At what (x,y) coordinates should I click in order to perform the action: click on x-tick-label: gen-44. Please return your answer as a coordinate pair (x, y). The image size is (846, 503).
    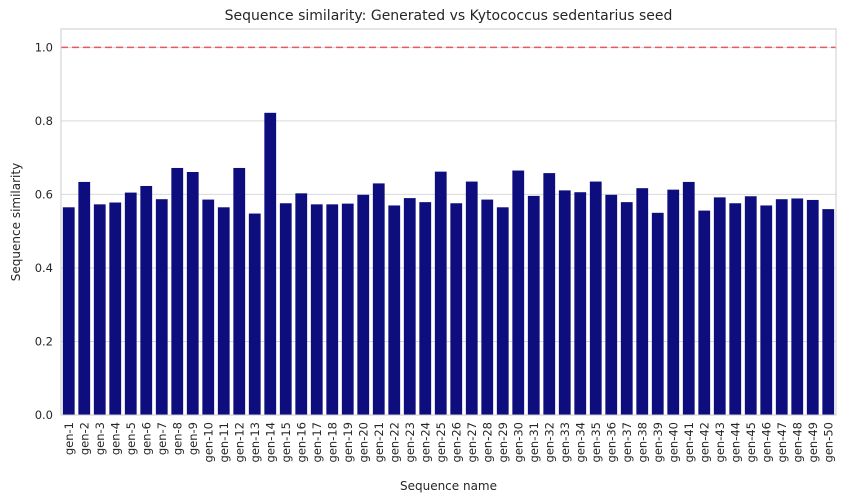
    Looking at the image, I should click on (735, 442).